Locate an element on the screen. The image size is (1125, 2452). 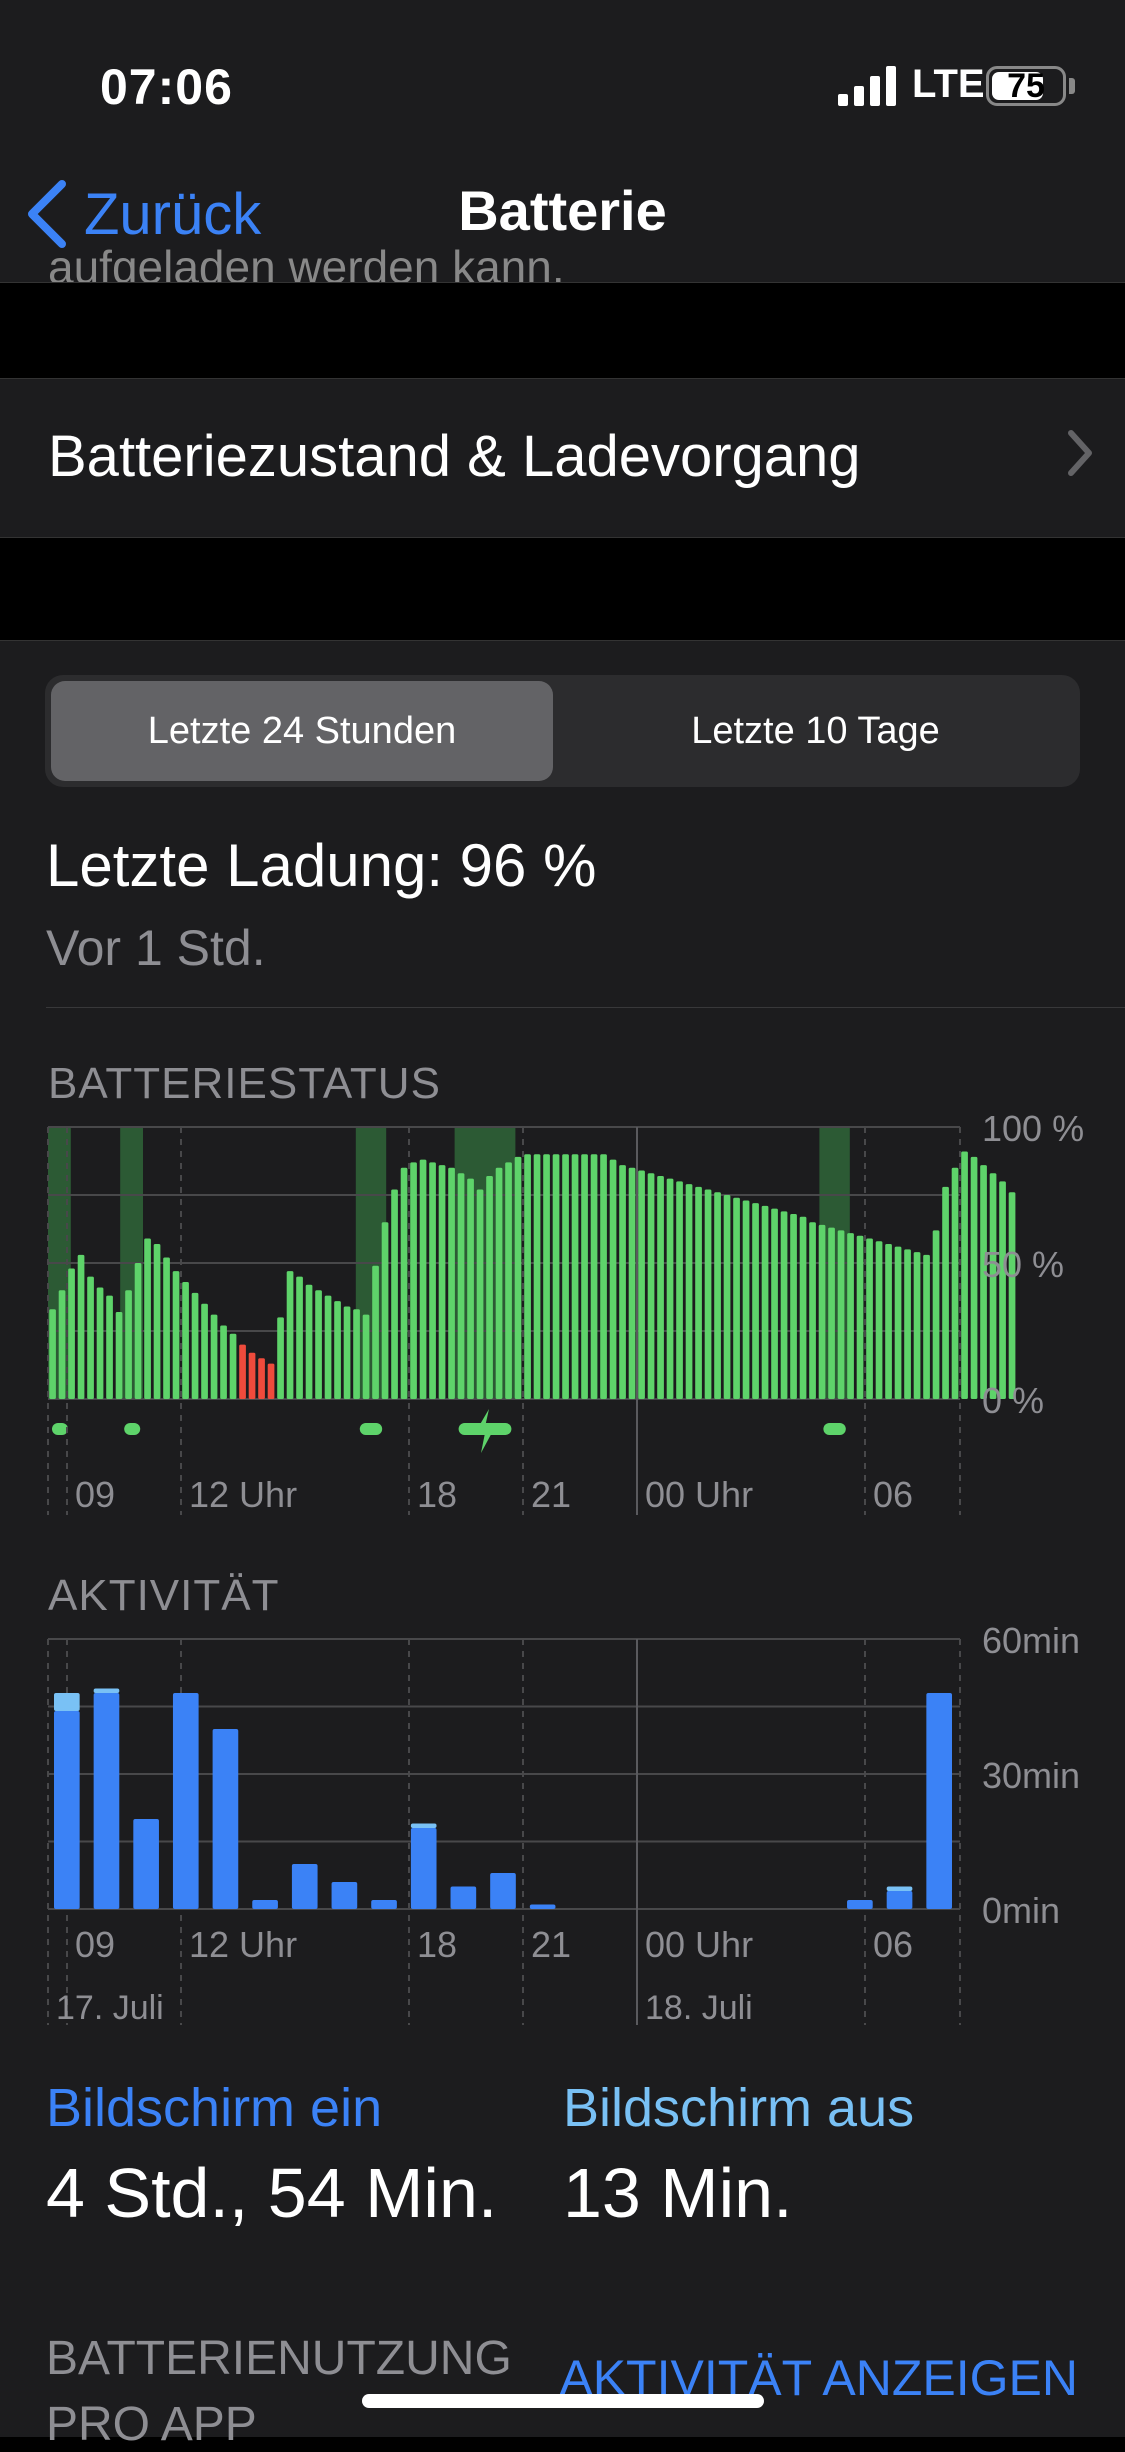
divider is located at coordinates (585, 1007).